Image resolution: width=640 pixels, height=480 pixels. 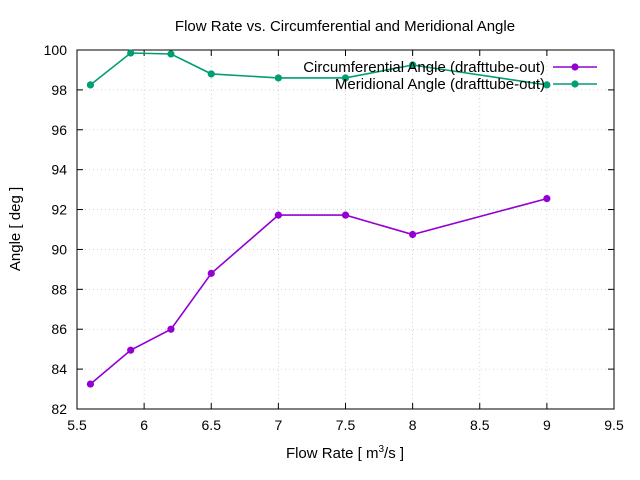 What do you see at coordinates (59, 90) in the screenshot?
I see `y-tick-label: 98` at bounding box center [59, 90].